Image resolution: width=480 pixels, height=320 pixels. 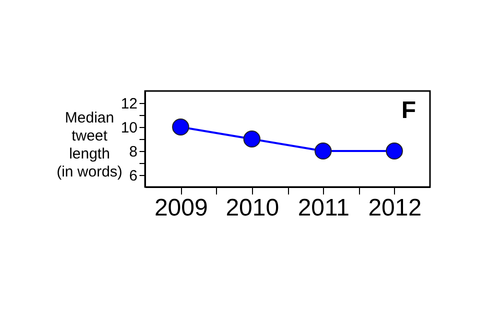 I want to click on x-tick-label: 2010, so click(x=253, y=208).